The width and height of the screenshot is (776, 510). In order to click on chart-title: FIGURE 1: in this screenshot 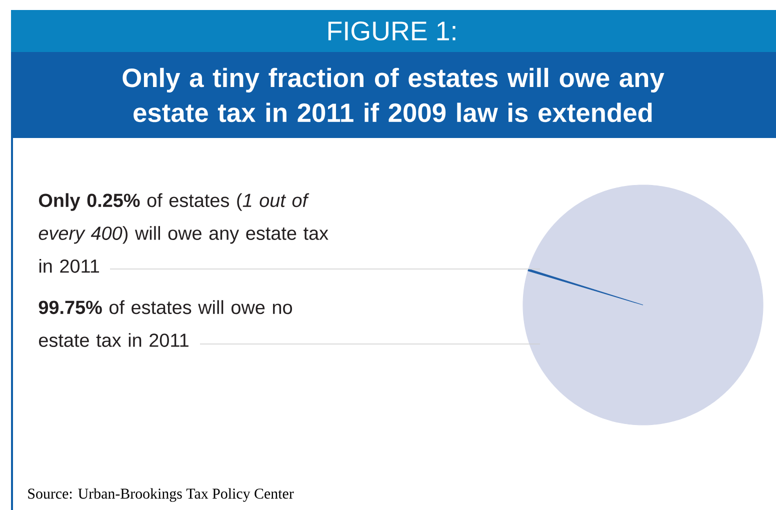, I will do `click(392, 31)`.